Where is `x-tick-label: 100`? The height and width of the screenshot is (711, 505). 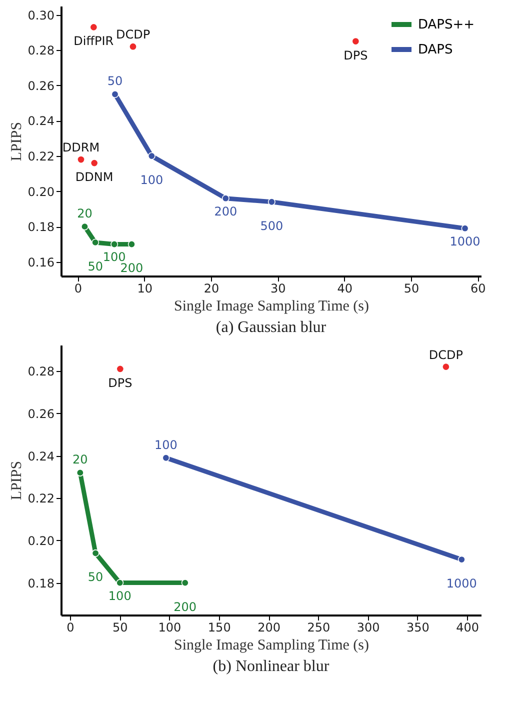 x-tick-label: 100 is located at coordinates (170, 627).